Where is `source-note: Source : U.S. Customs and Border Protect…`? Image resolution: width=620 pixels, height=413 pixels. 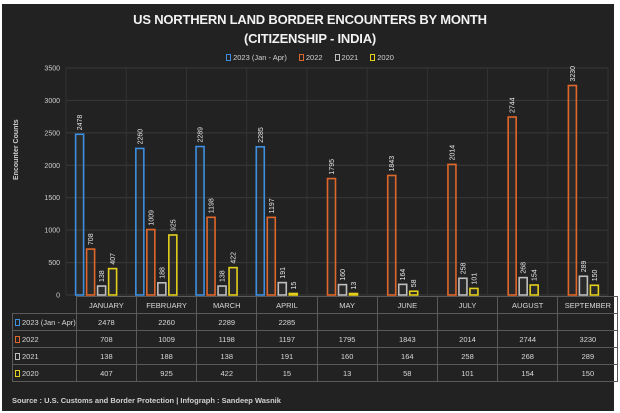
source-note: Source : U.S. Customs and Border Protect… is located at coordinates (146, 400).